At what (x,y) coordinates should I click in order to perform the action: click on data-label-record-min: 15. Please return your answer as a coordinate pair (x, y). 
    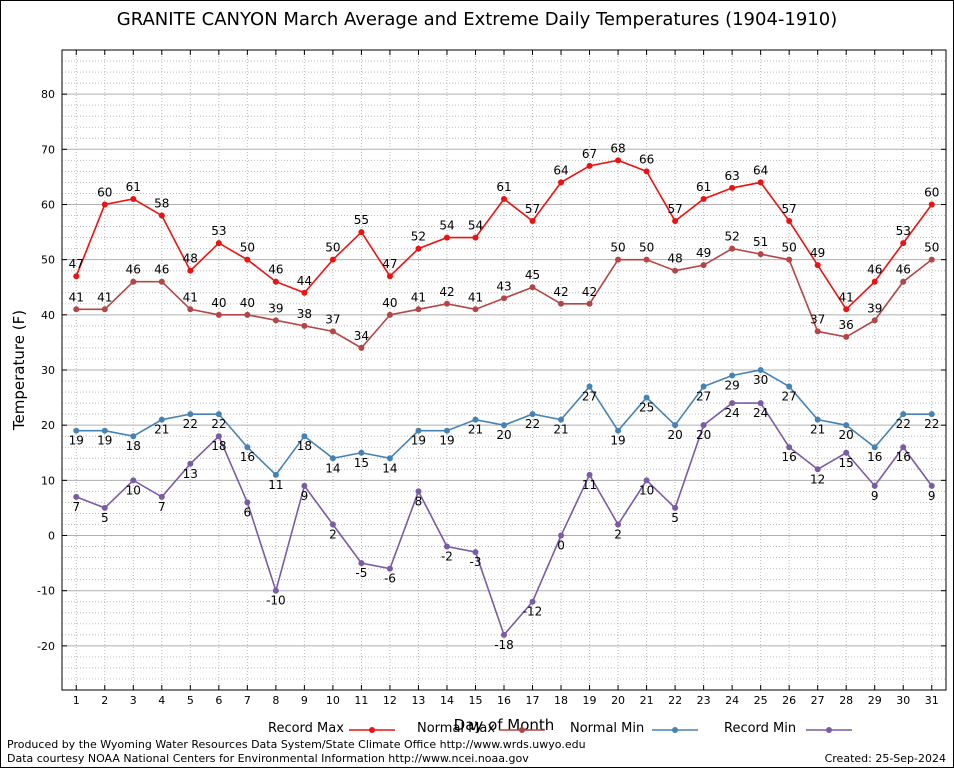
    Looking at the image, I should click on (846, 463).